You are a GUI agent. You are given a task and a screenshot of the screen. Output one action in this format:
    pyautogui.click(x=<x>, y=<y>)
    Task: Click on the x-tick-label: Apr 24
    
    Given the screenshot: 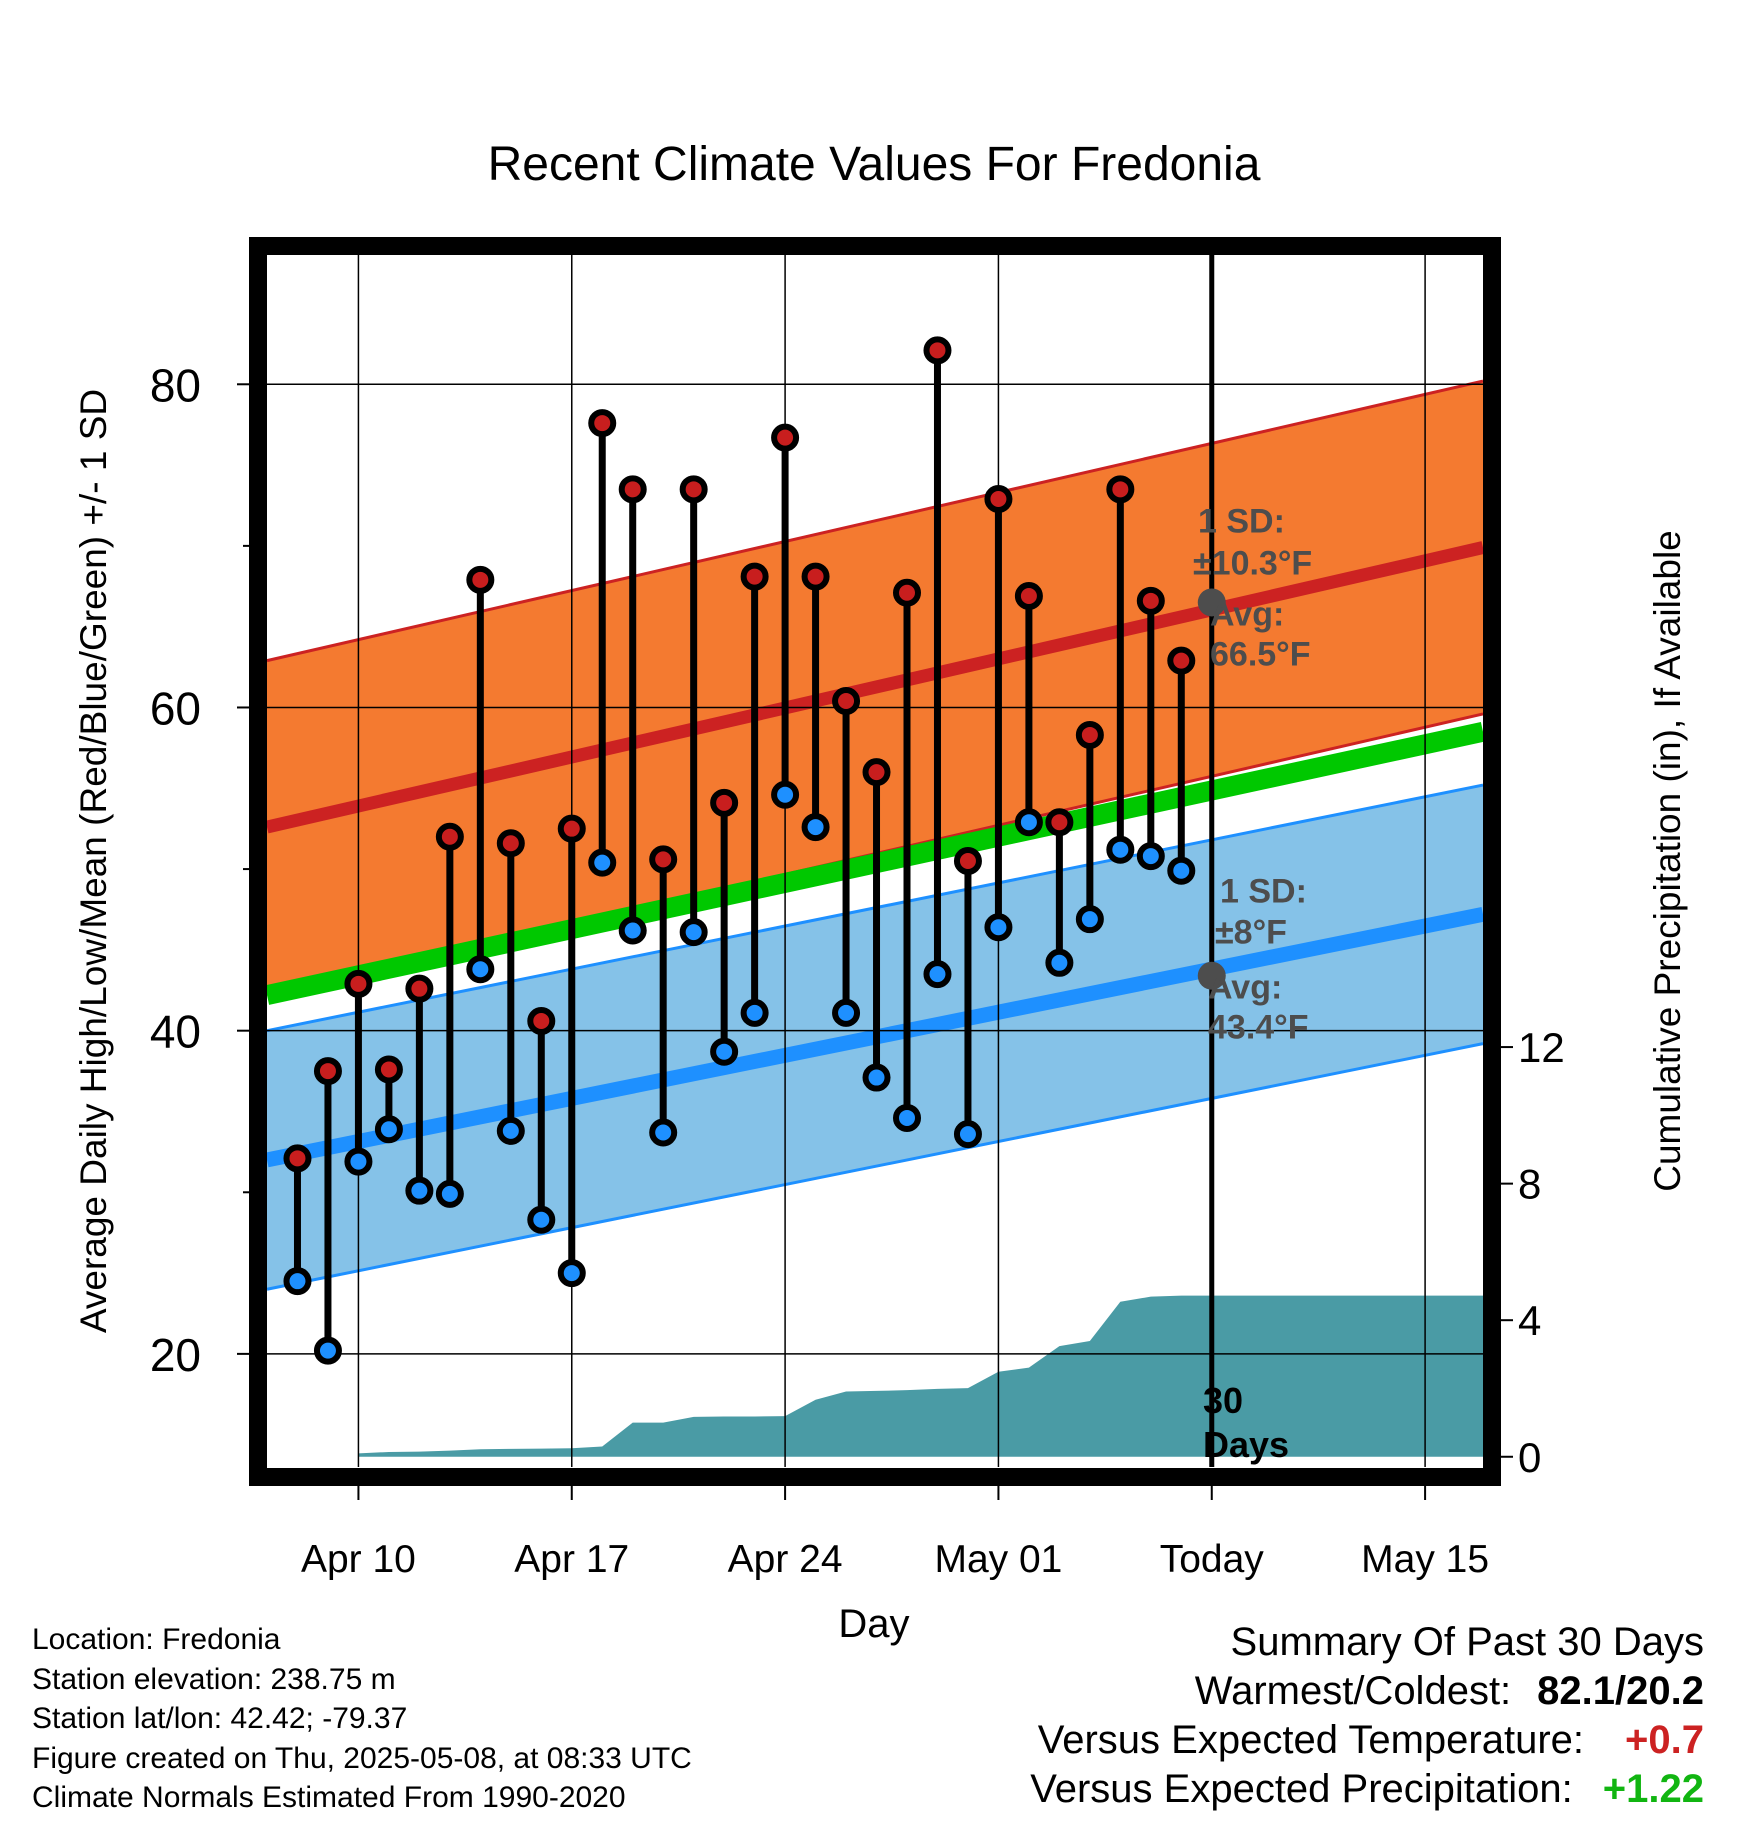 What is the action you would take?
    pyautogui.click(x=785, y=1559)
    